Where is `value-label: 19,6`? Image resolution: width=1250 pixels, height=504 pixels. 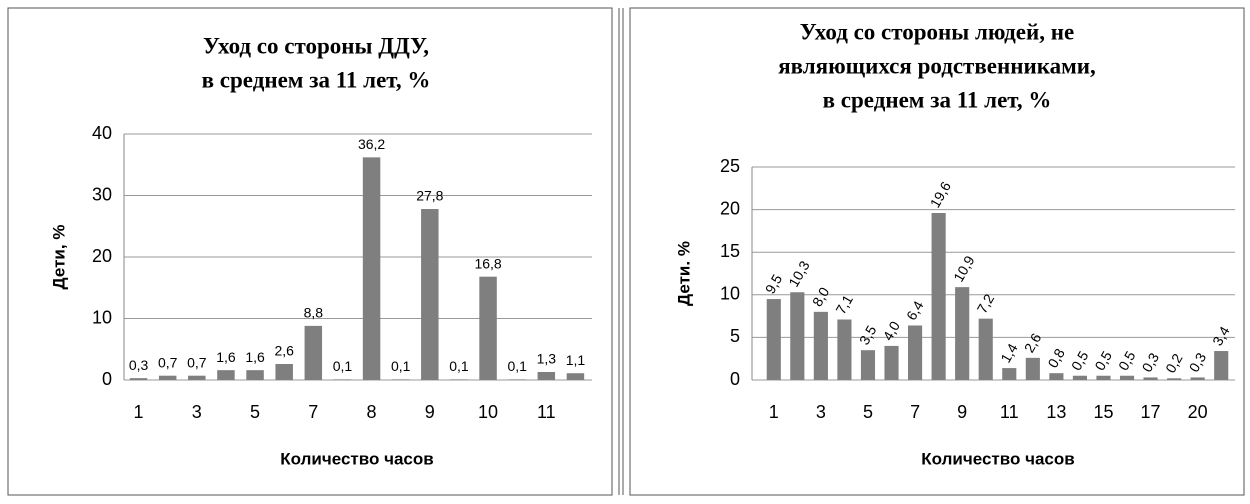
value-label: 19,6 is located at coordinates (941, 195).